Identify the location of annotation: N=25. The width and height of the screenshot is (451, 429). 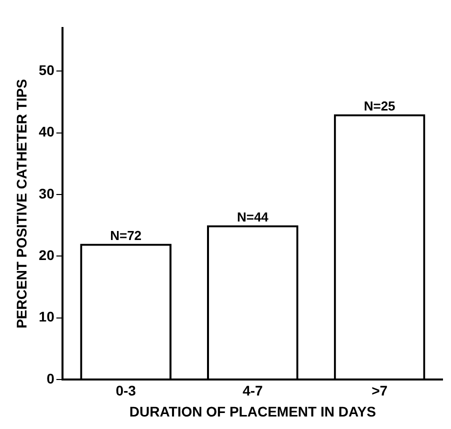
(380, 106).